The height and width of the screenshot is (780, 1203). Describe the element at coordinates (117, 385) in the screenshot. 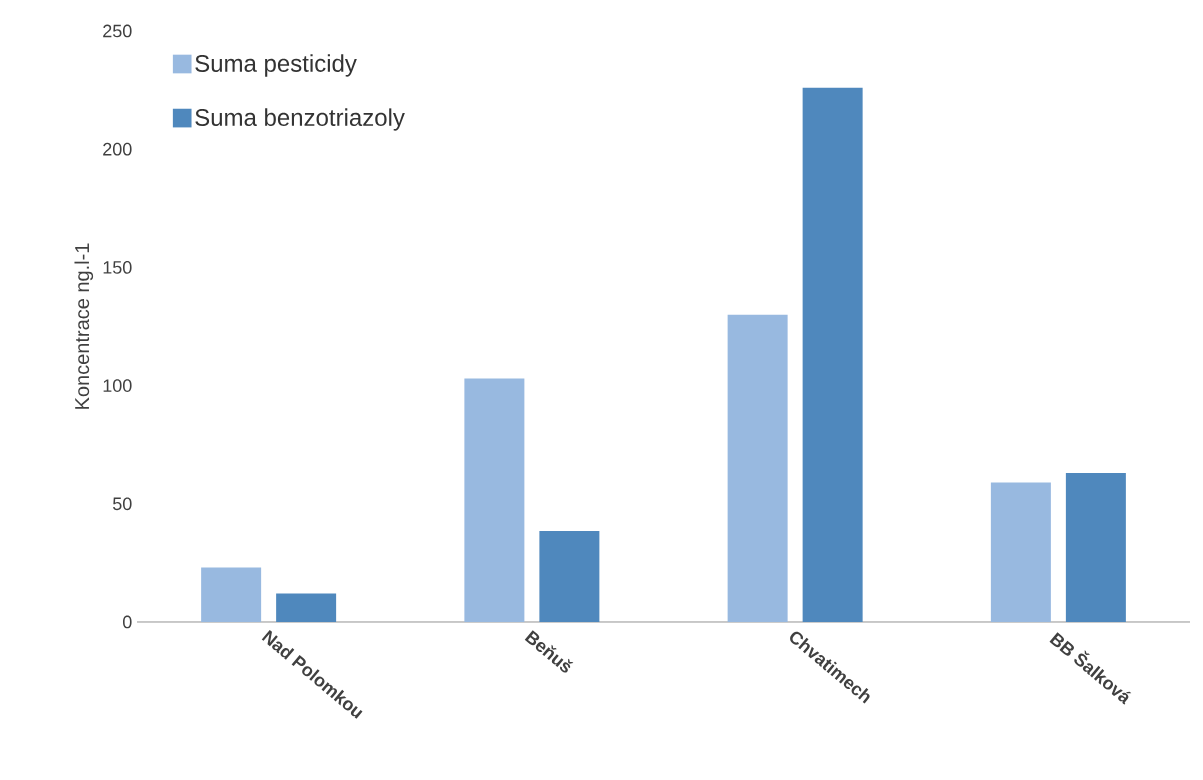

I see `y-tick-label: 100` at that location.